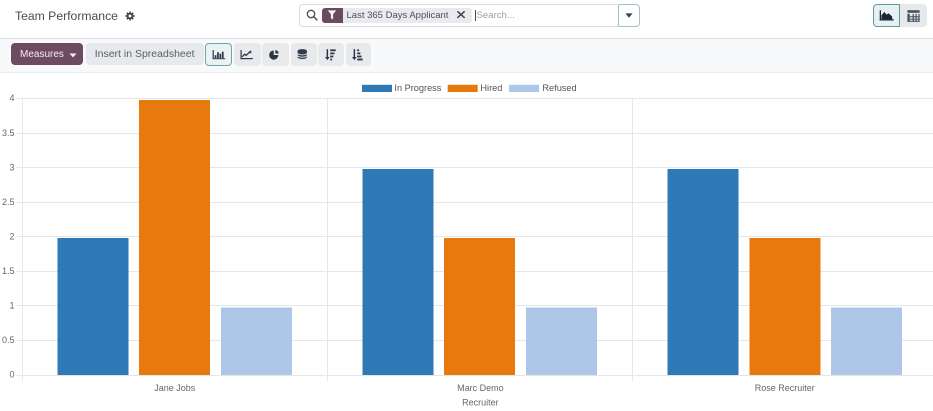 Image resolution: width=933 pixels, height=411 pixels. What do you see at coordinates (11, 98) in the screenshot?
I see `svg-text: 4` at bounding box center [11, 98].